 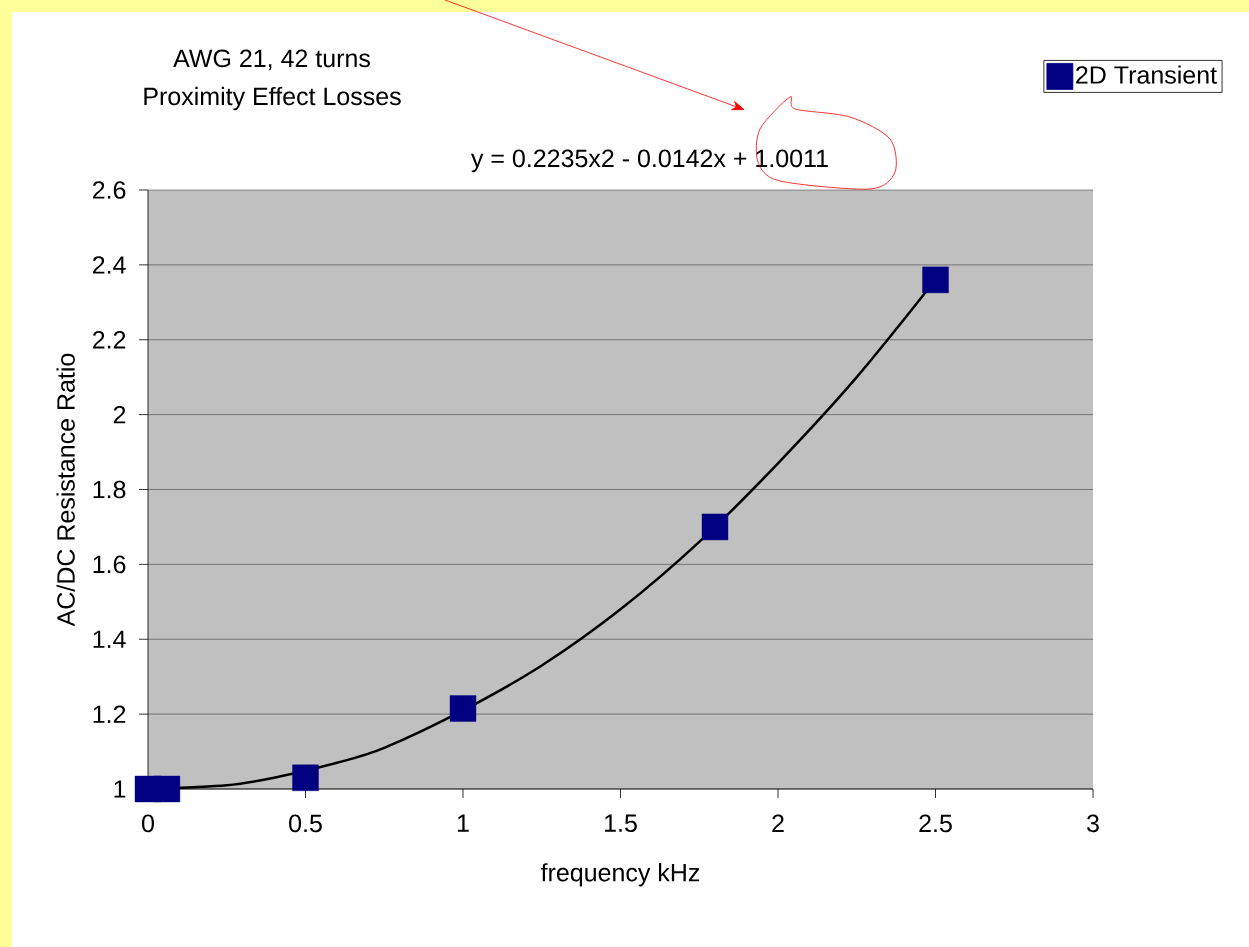 I want to click on y-tick-label: 1.2, so click(x=109, y=714).